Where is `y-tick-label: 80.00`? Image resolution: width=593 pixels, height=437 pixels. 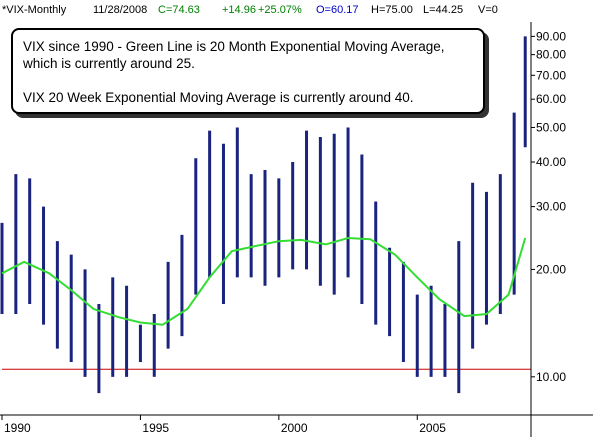 y-tick-label: 80.00 is located at coordinates (551, 55).